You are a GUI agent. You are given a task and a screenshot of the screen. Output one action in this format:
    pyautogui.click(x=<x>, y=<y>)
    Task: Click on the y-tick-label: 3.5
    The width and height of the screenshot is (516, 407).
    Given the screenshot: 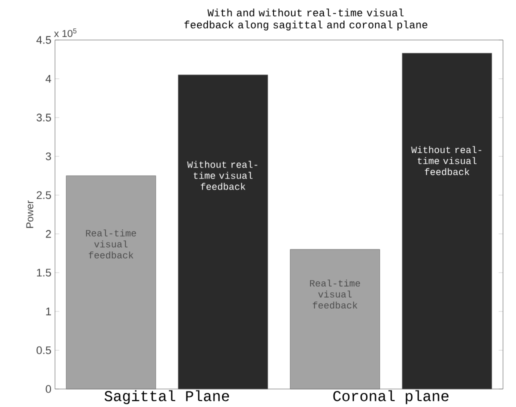 What is the action you would take?
    pyautogui.click(x=43, y=118)
    